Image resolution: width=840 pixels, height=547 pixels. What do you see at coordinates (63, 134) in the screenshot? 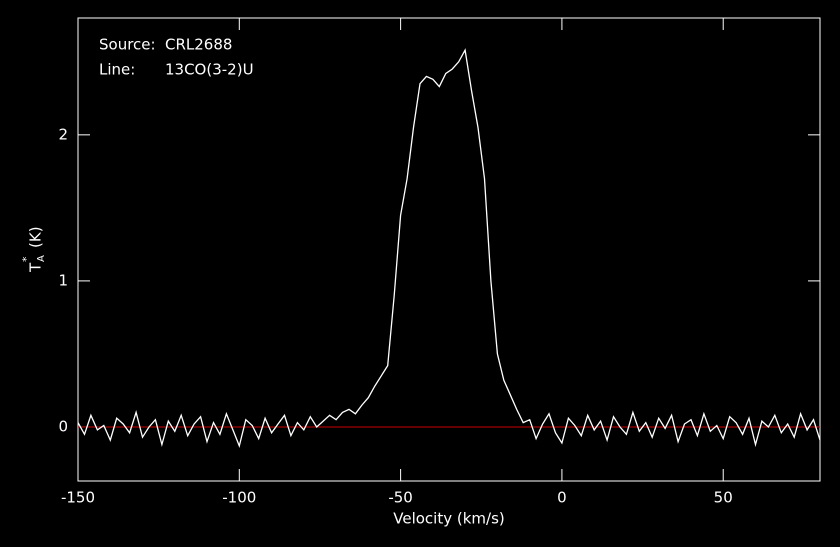
I see `y-tick-label: 2` at bounding box center [63, 134].